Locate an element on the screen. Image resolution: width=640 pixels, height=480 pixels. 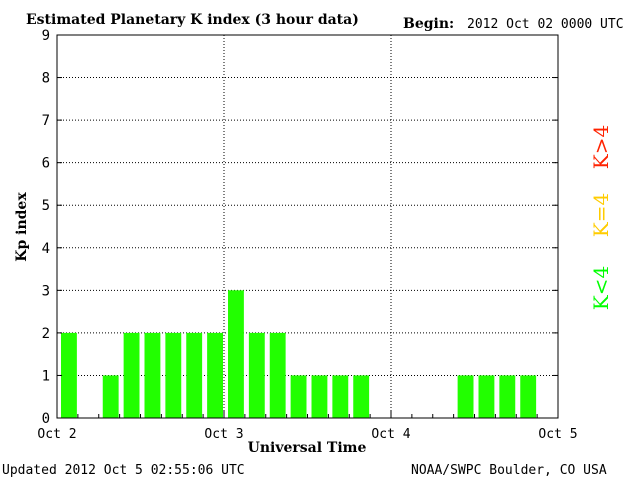
y-tick-label: 3 is located at coordinates (46, 291).